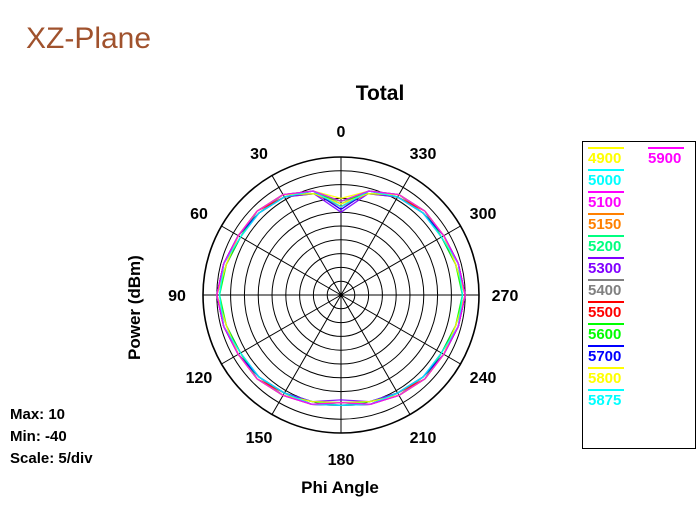 The height and width of the screenshot is (530, 700). What do you see at coordinates (605, 180) in the screenshot?
I see `legend-label: 5000` at bounding box center [605, 180].